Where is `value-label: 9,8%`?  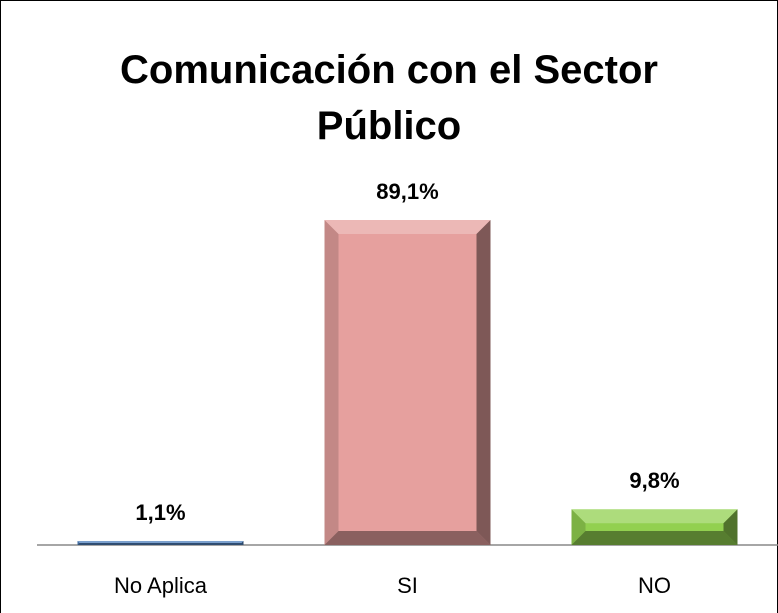 value-label: 9,8% is located at coordinates (654, 480).